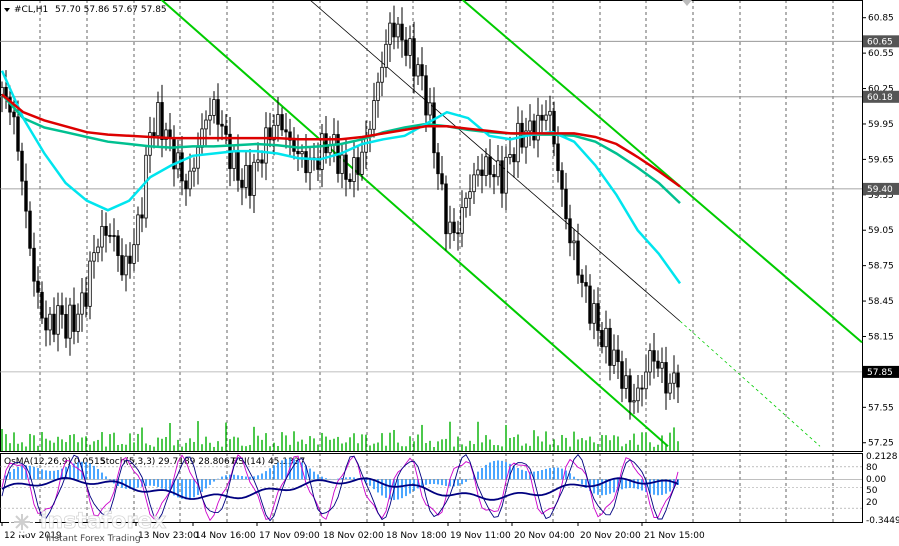 The image size is (899, 546). I want to click on price-tag-label: 60.65, so click(880, 42).